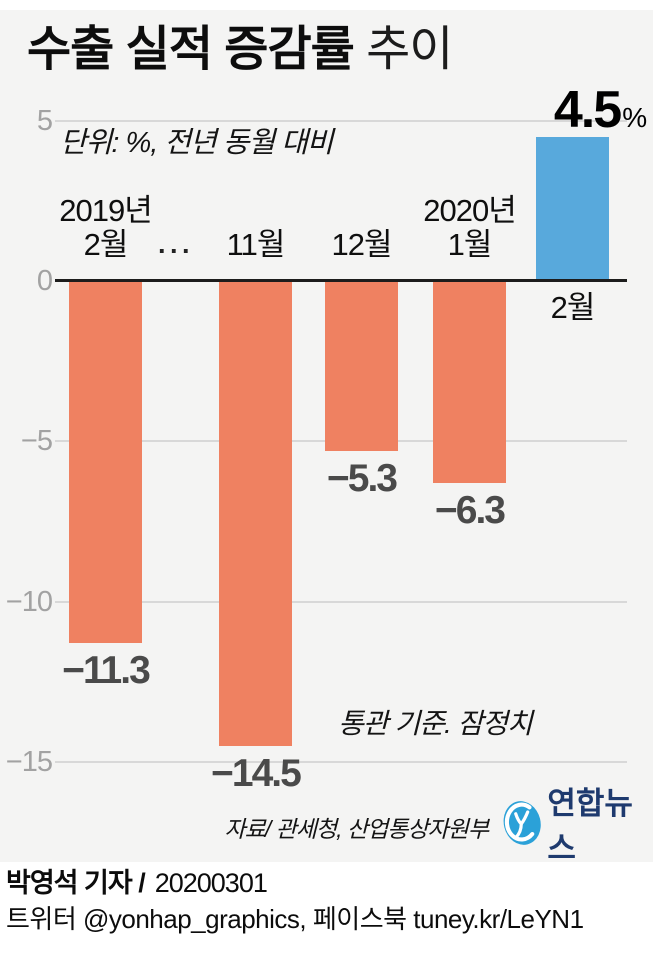 The width and height of the screenshot is (653, 958). Describe the element at coordinates (197, 143) in the screenshot. I see `unit-note: 단위: %, 전년 동월 대비` at that location.